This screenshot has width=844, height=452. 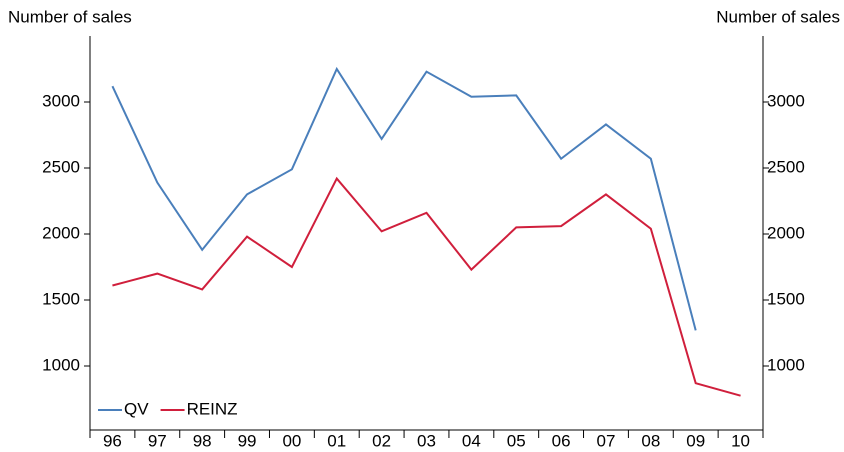 I want to click on x-tick-label: 09, so click(x=695, y=440).